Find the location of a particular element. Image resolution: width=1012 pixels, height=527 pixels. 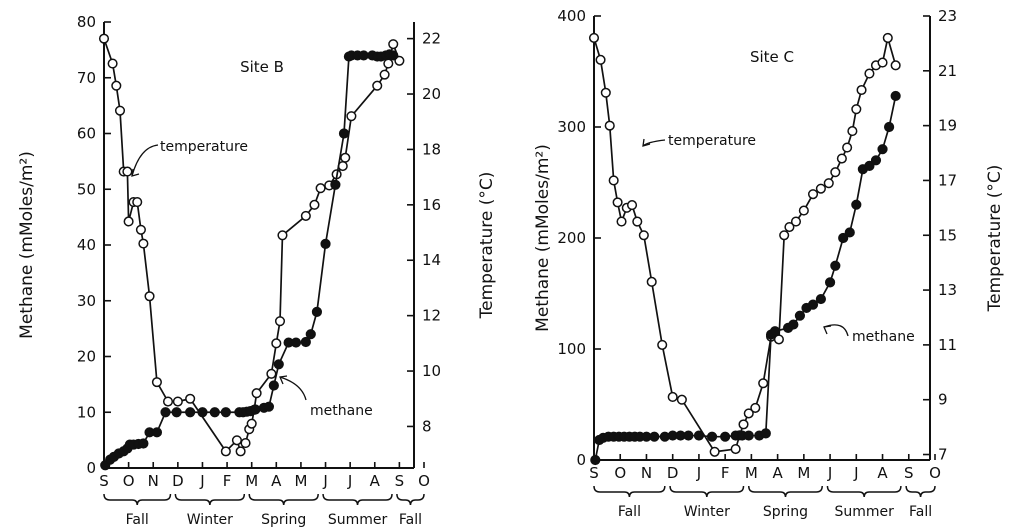

right-tick-label: 11 is located at coordinates (947, 345).